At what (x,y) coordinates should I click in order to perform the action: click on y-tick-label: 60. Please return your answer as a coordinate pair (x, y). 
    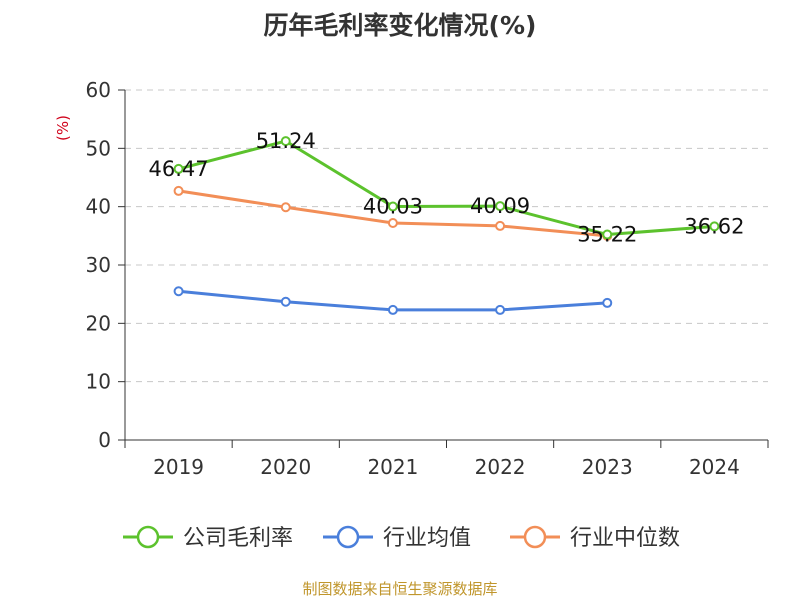
    Looking at the image, I should click on (98, 90).